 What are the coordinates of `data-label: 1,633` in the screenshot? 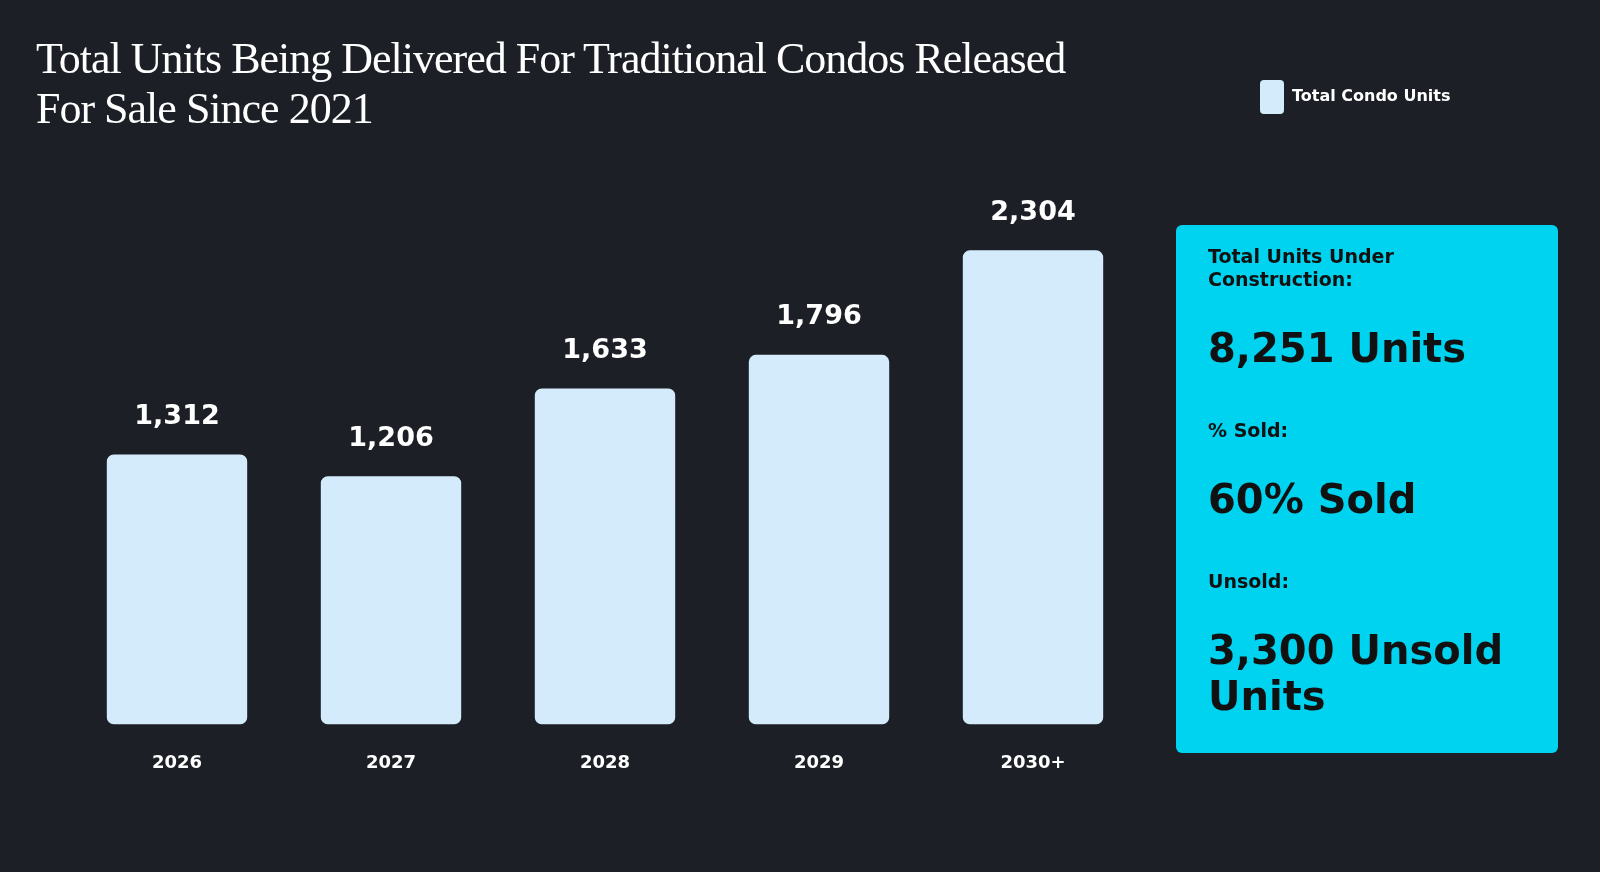 It's located at (605, 348).